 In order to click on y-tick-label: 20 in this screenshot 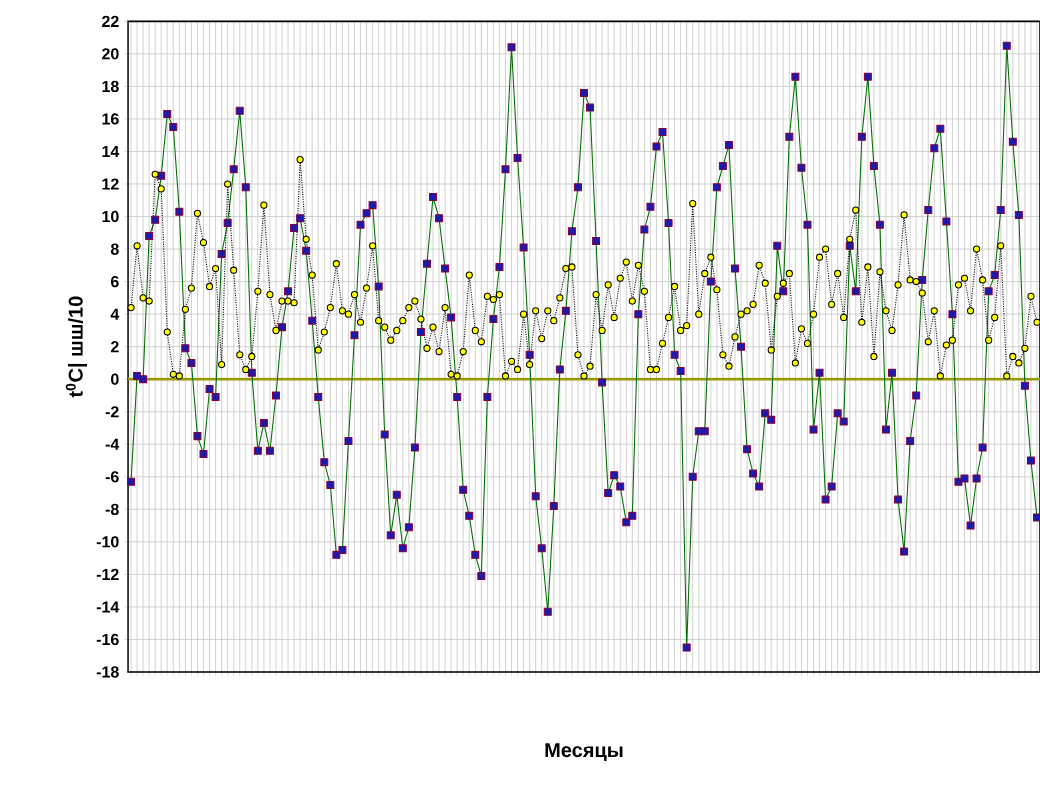, I will do `click(110, 54)`.